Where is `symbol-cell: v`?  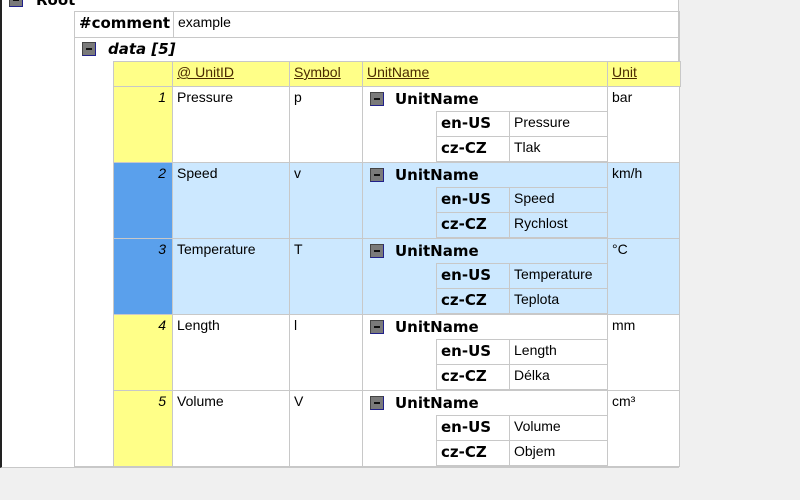 symbol-cell: v is located at coordinates (326, 200).